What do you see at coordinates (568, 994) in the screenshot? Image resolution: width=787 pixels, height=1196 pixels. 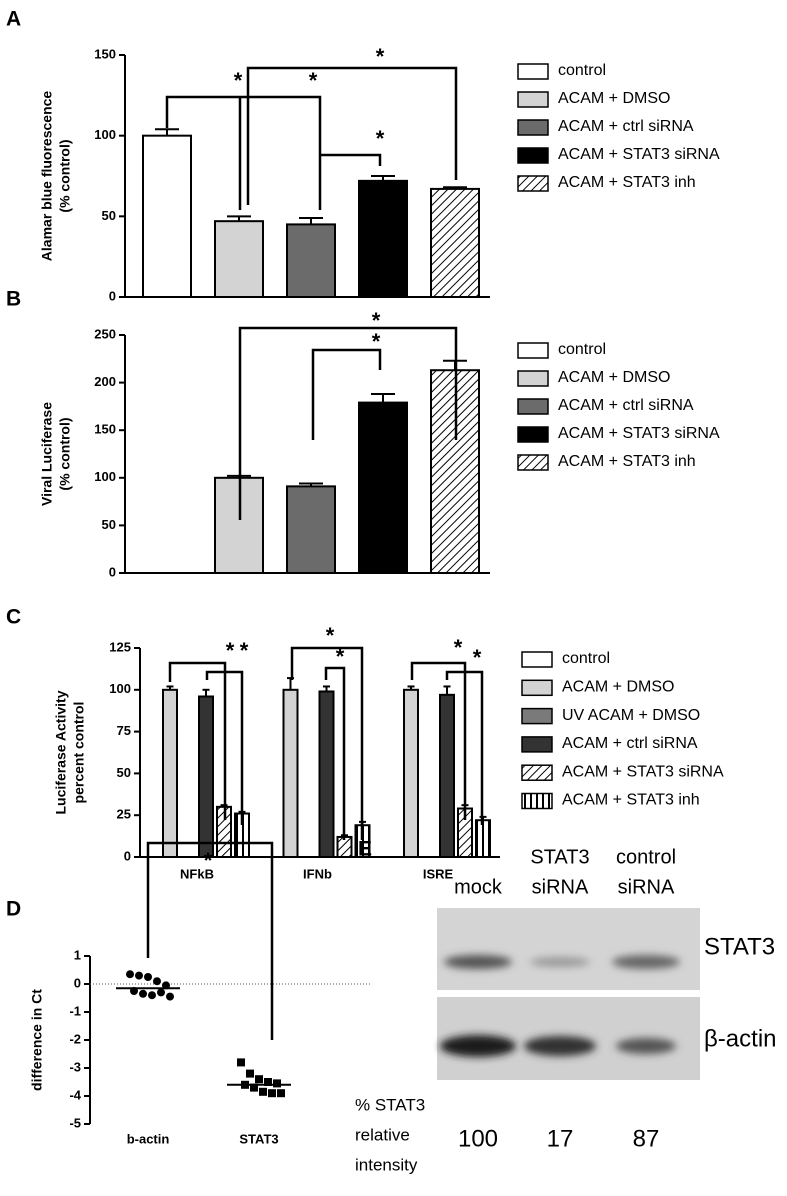 I see `blot-image` at bounding box center [568, 994].